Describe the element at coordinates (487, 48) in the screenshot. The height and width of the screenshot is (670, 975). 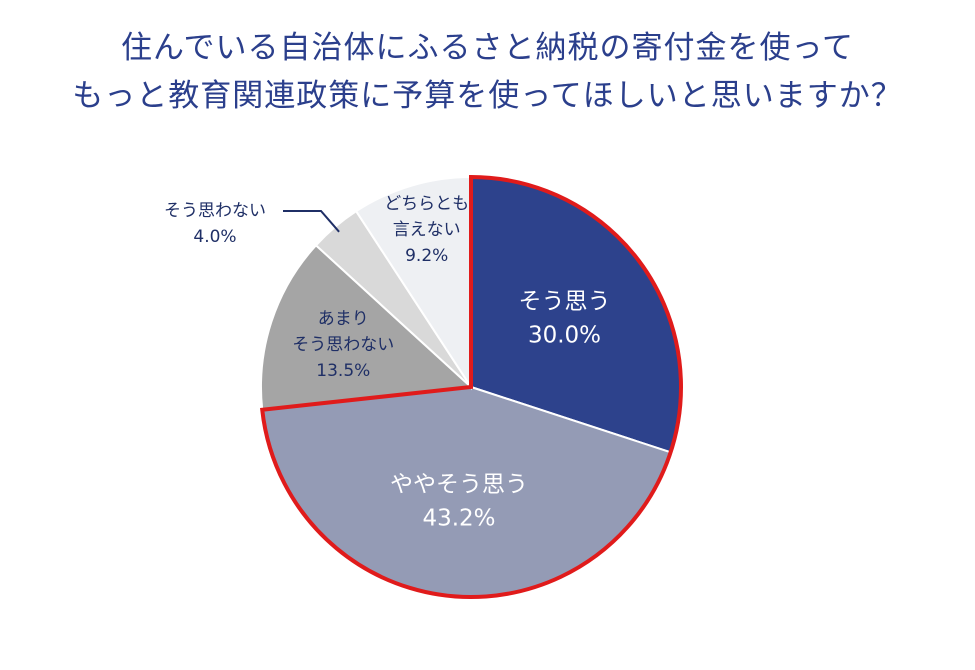
I see `chart-title-line-1: 住んでいる自治体にふるさと納税の寄付金を使って` at that location.